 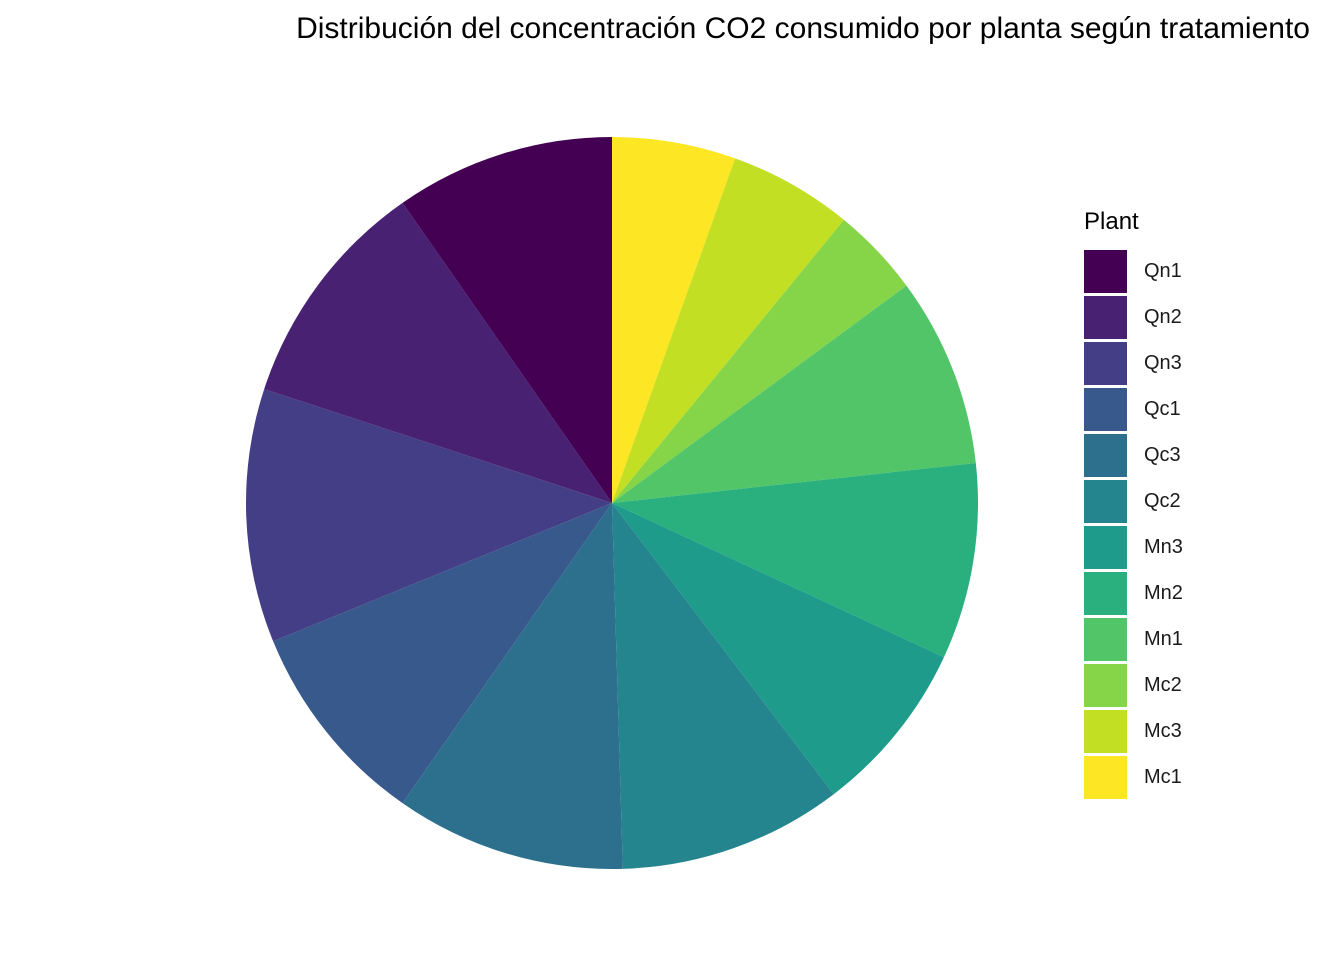 I want to click on legend-label: Qc1, so click(x=1162, y=408).